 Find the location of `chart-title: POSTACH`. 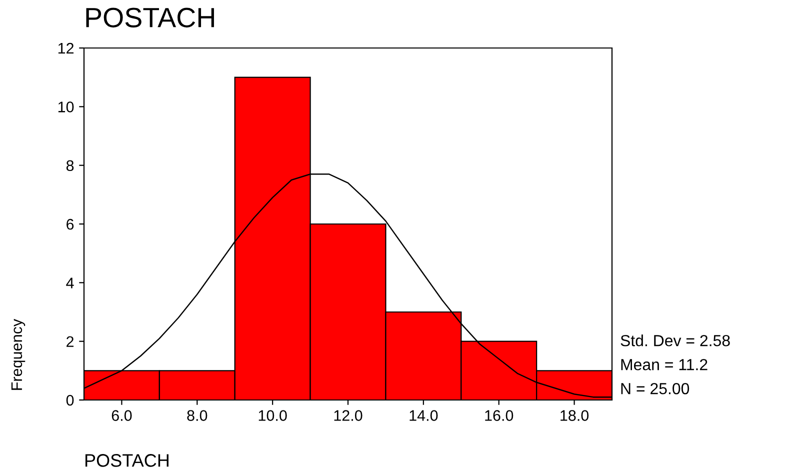

chart-title: POSTACH is located at coordinates (150, 18).